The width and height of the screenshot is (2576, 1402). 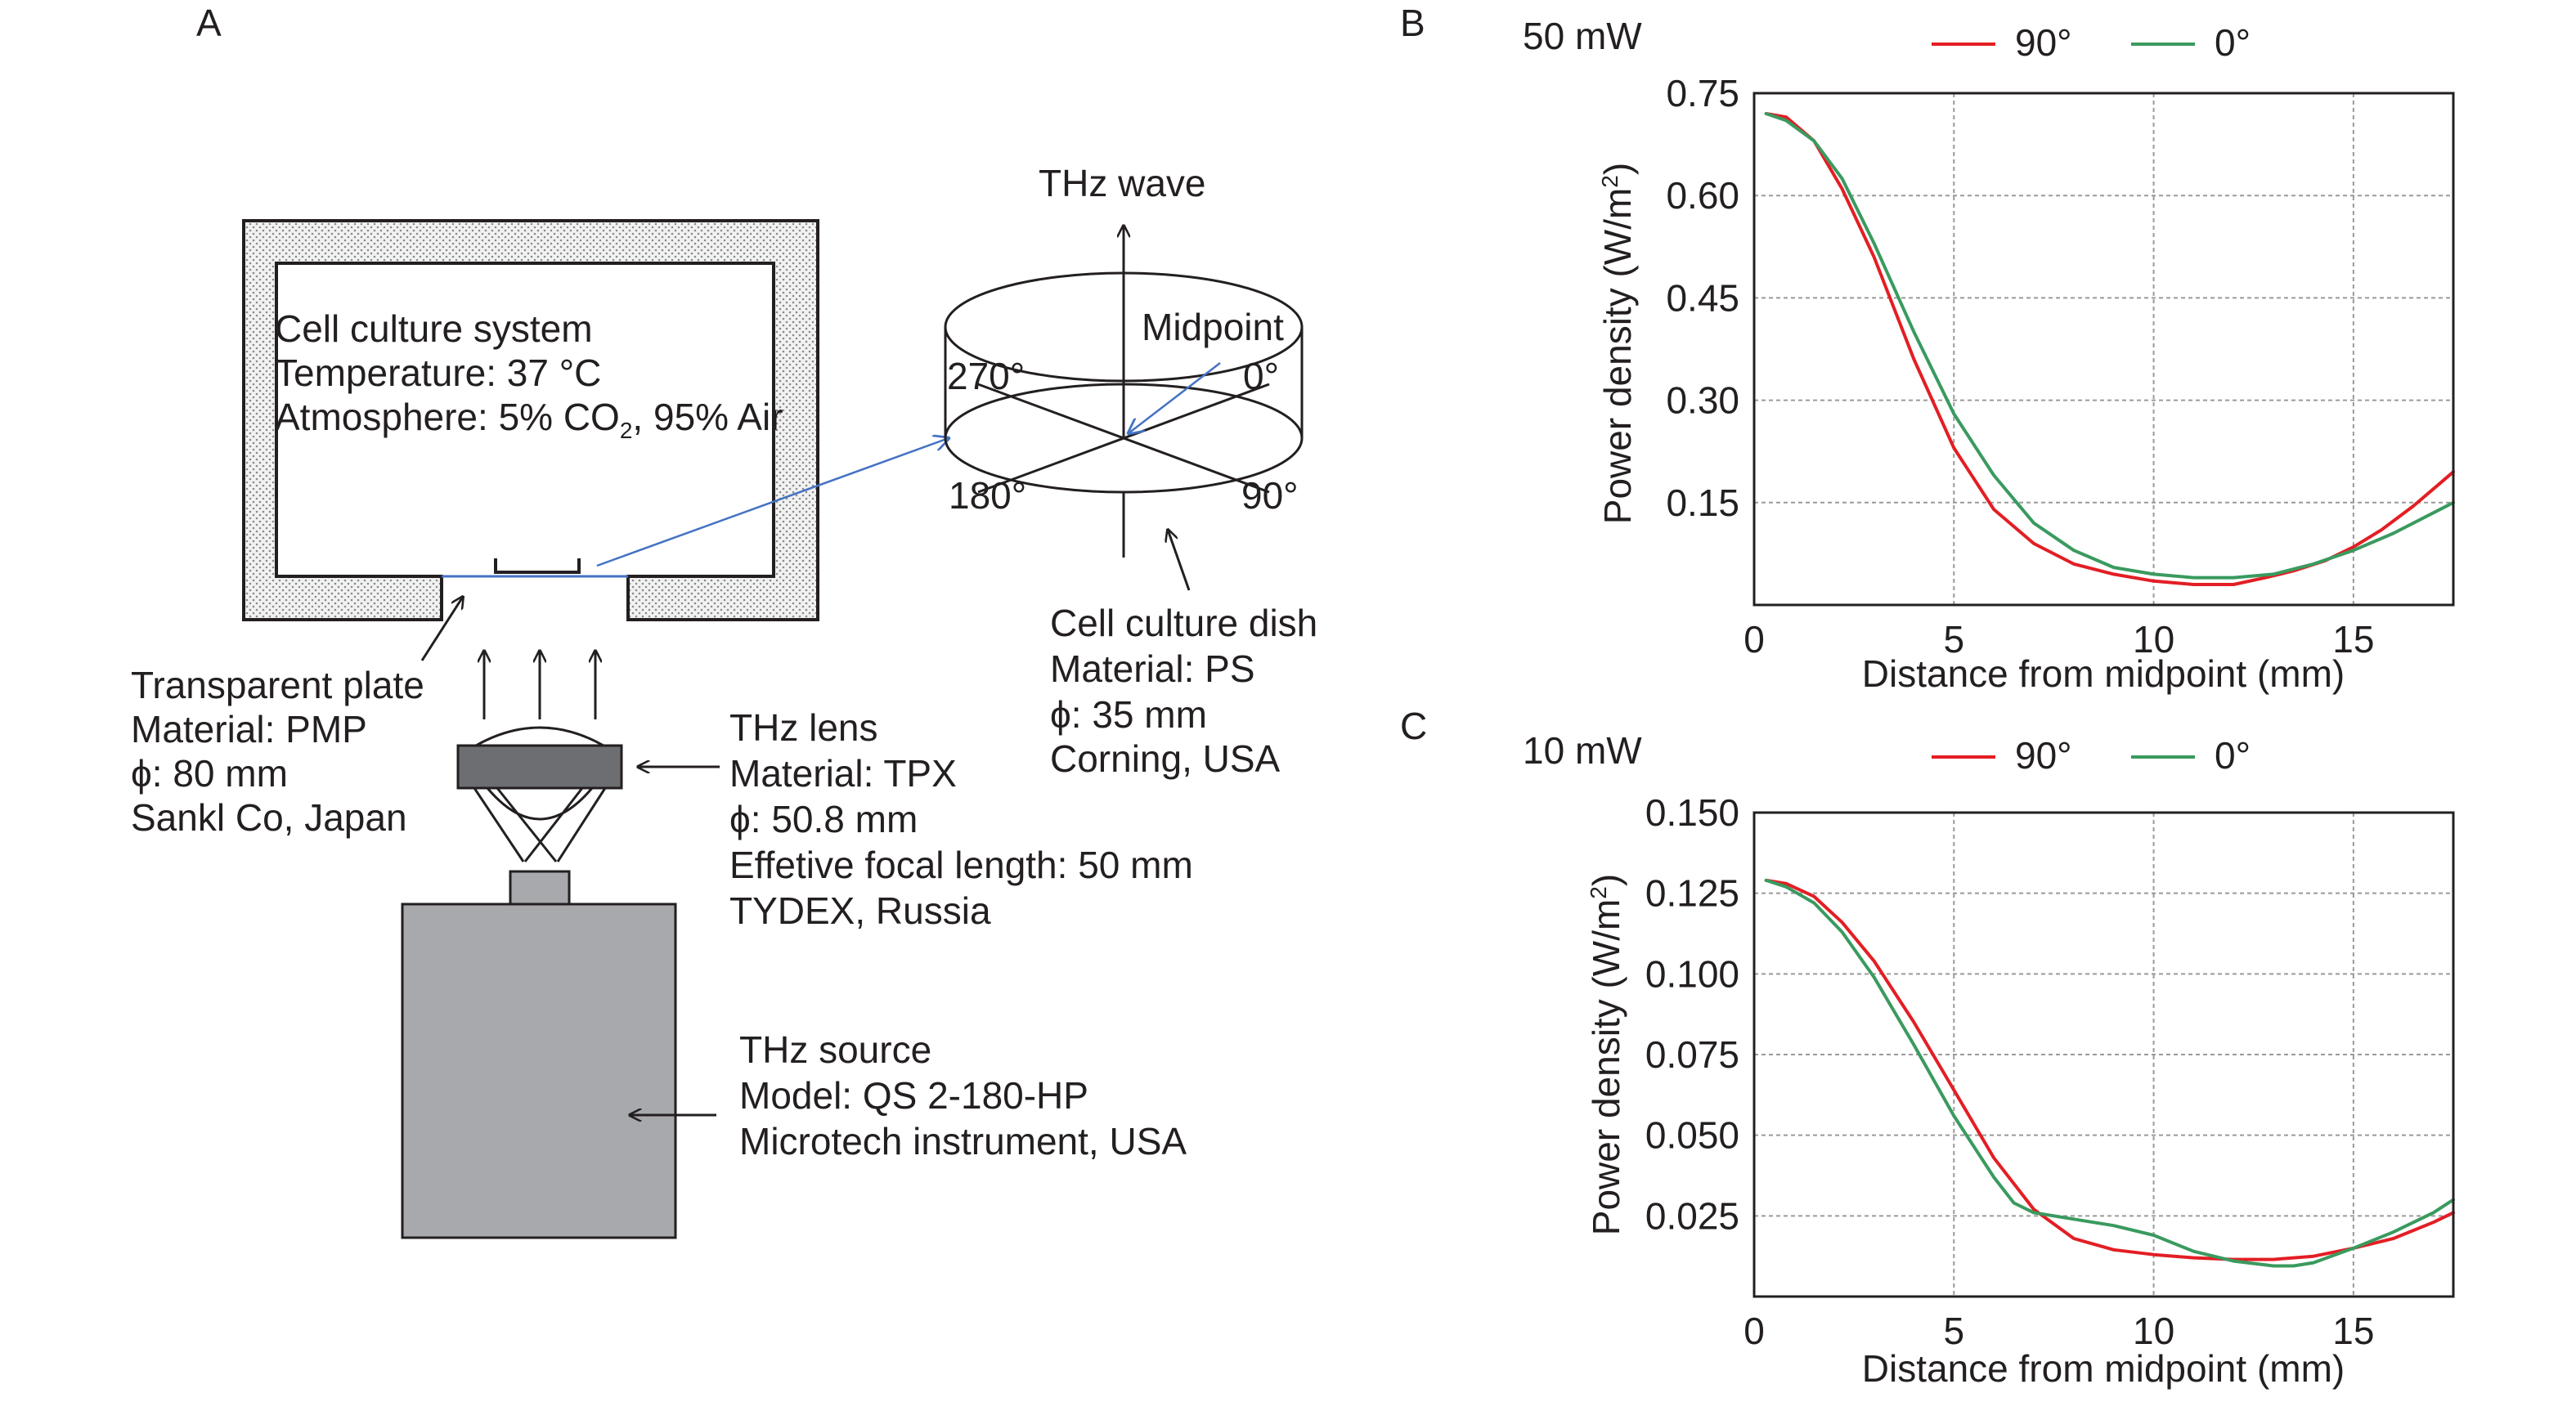 What do you see at coordinates (1270, 495) in the screenshot?
I see `angle-90: 90°` at bounding box center [1270, 495].